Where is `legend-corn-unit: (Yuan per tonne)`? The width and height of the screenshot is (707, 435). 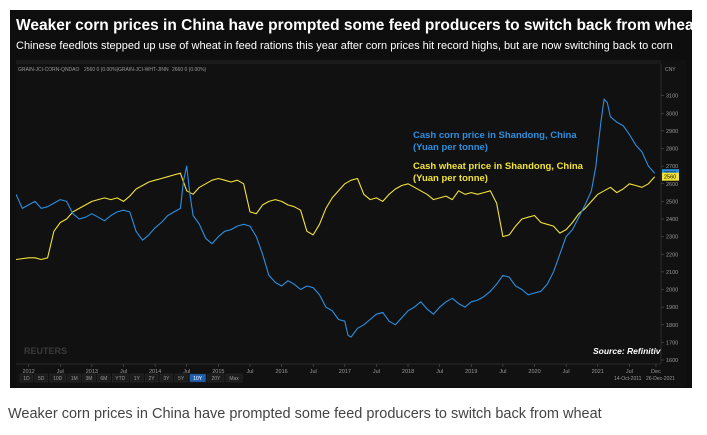 legend-corn-unit: (Yuan per tonne) is located at coordinates (450, 147).